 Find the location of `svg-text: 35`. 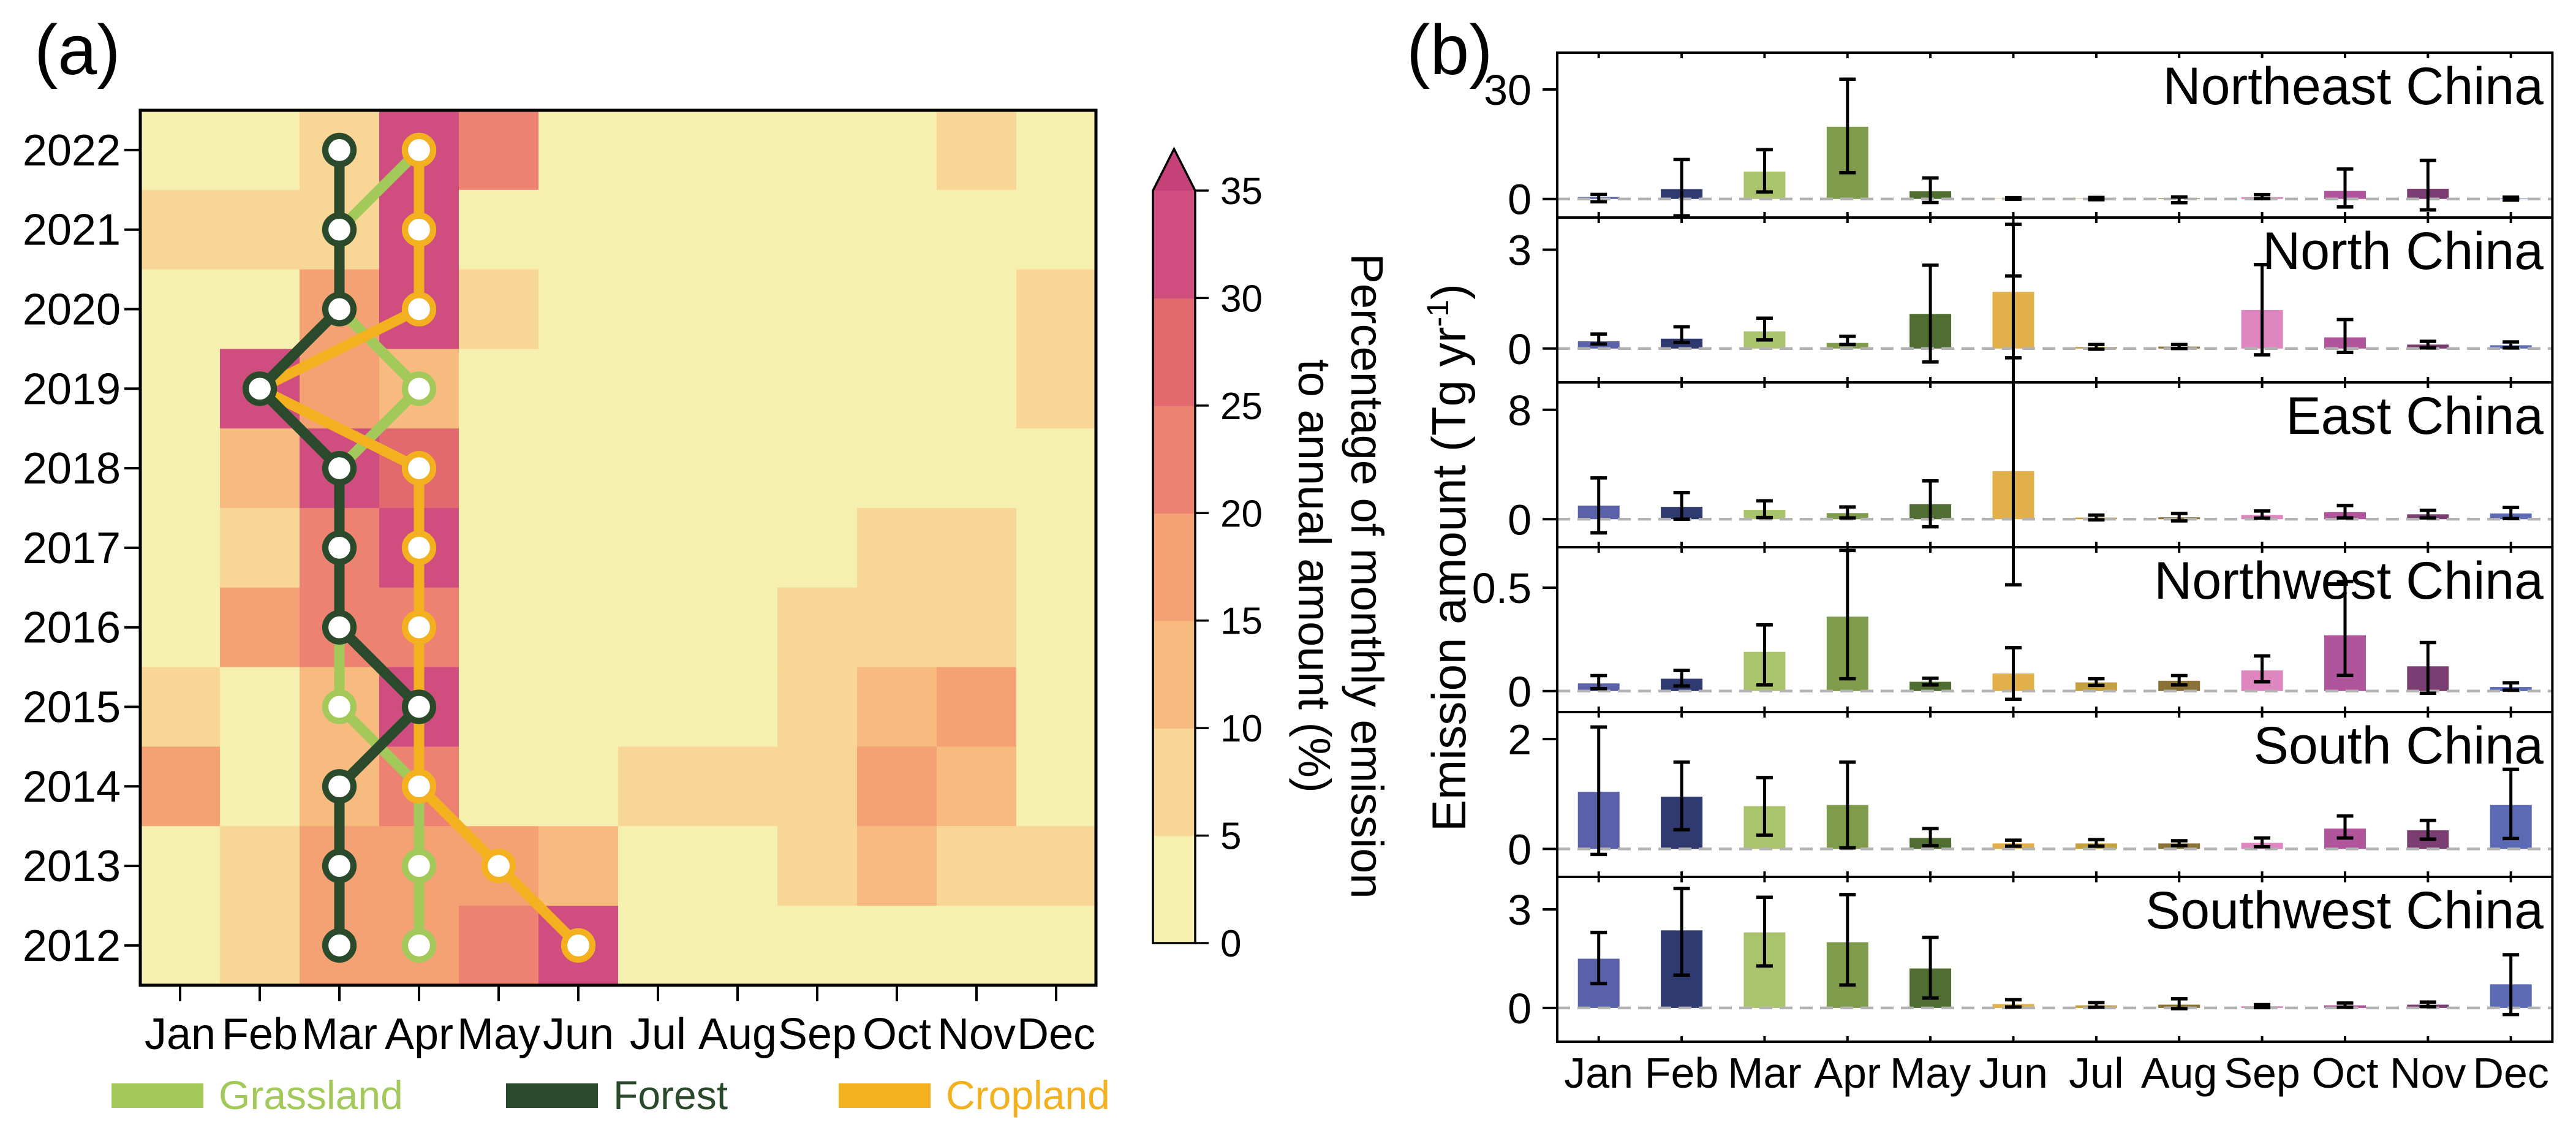

svg-text: 35 is located at coordinates (1241, 191).